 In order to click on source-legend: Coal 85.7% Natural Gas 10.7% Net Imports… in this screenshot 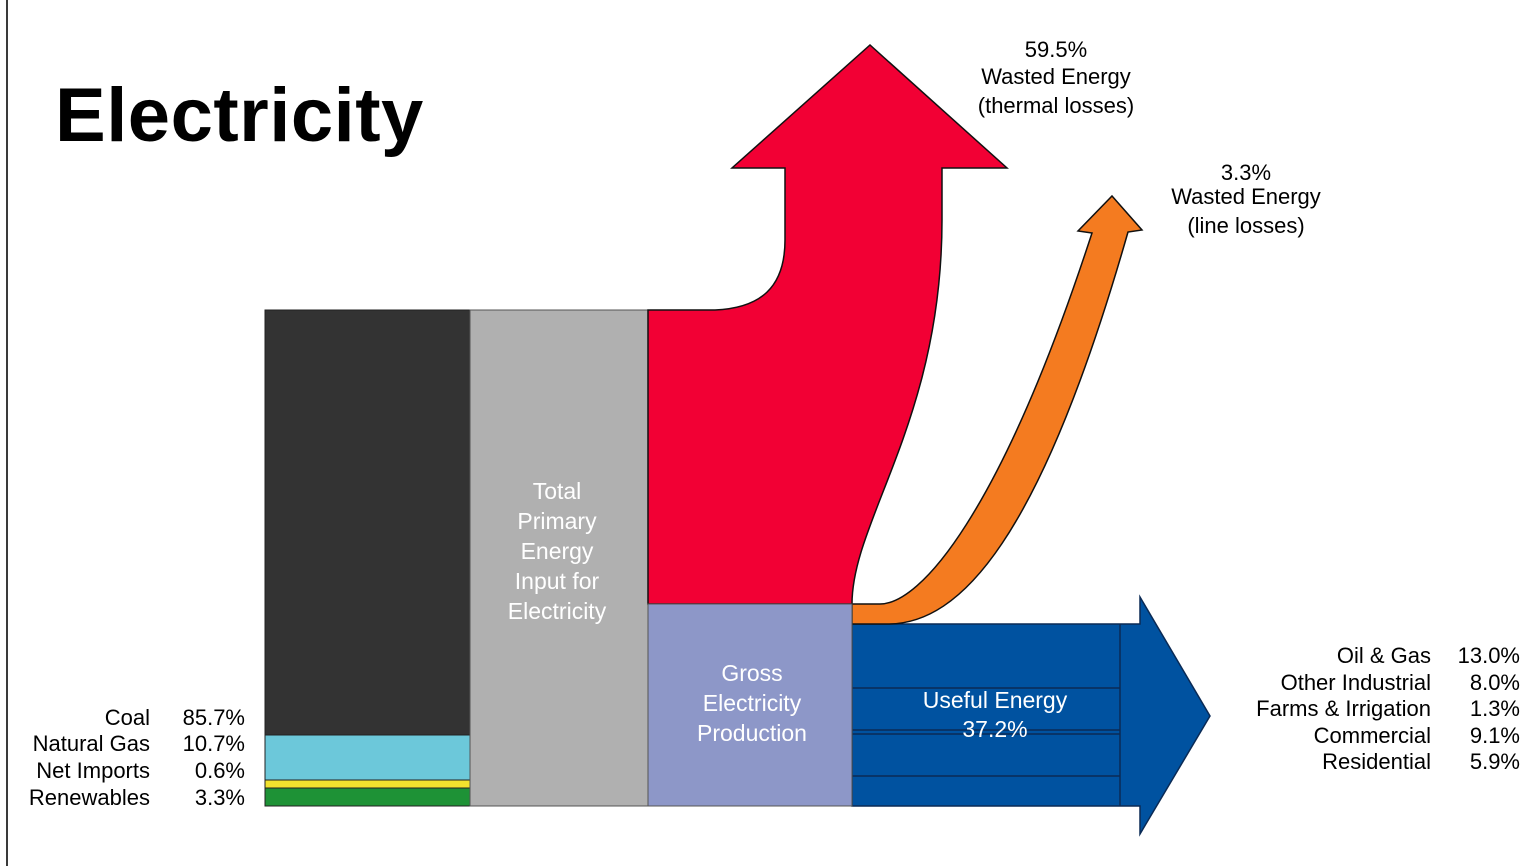, I will do `click(137, 757)`.